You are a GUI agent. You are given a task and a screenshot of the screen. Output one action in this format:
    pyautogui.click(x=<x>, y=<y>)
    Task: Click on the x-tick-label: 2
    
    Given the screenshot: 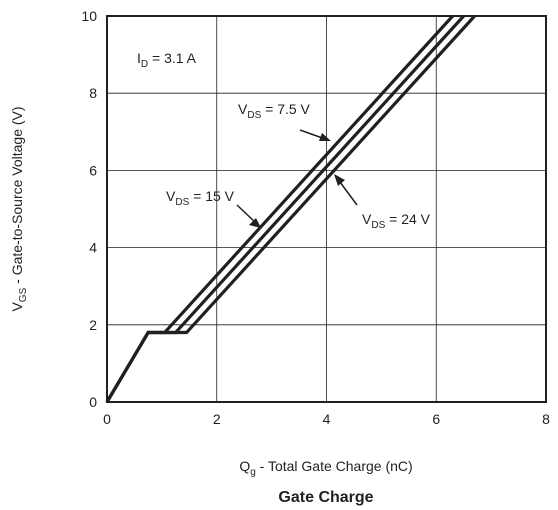 What is the action you would take?
    pyautogui.click(x=217, y=419)
    